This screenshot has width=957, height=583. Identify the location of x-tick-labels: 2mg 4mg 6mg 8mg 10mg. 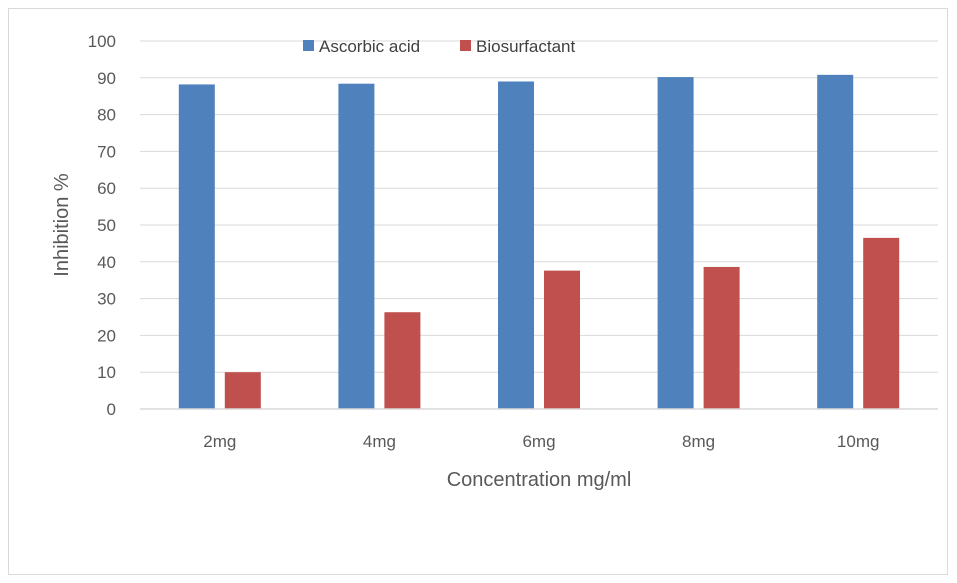
(541, 441).